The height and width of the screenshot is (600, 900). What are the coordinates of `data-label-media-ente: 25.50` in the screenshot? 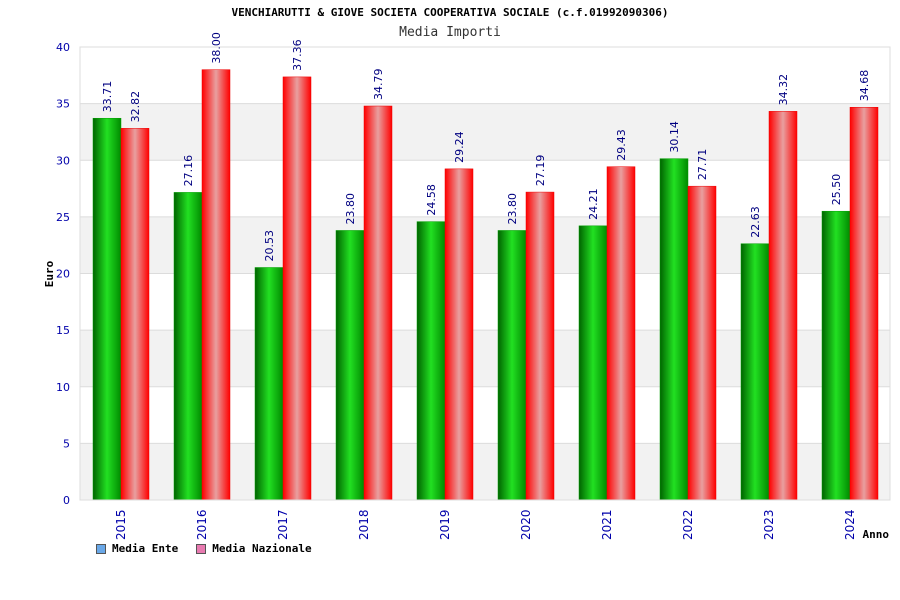 It's located at (836, 190).